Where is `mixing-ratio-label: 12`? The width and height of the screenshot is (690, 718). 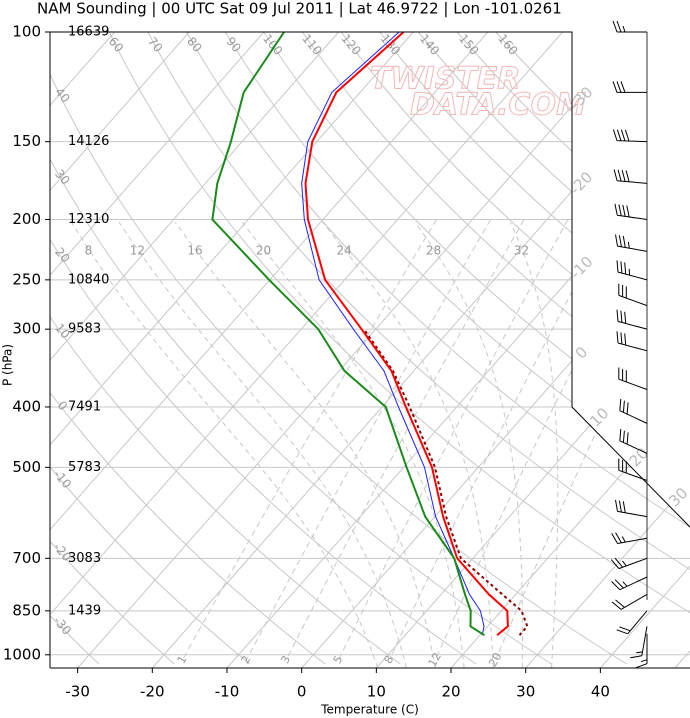 mixing-ratio-label: 12 is located at coordinates (435, 659).